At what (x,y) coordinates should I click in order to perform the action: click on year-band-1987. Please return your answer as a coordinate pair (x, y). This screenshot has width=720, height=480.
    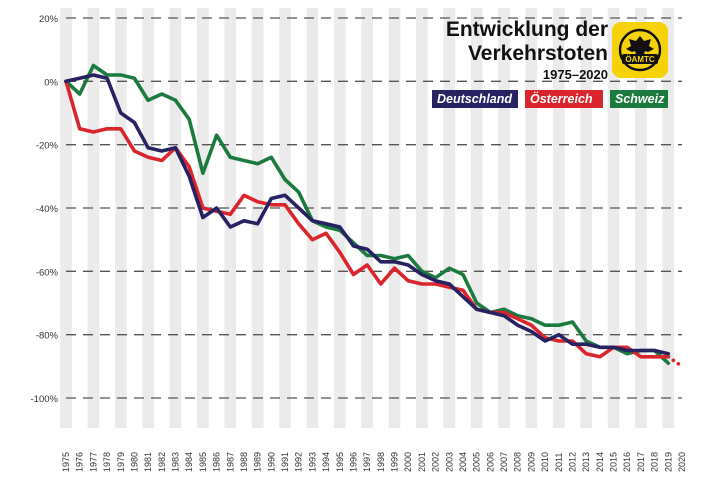
    Looking at the image, I should click on (230, 218).